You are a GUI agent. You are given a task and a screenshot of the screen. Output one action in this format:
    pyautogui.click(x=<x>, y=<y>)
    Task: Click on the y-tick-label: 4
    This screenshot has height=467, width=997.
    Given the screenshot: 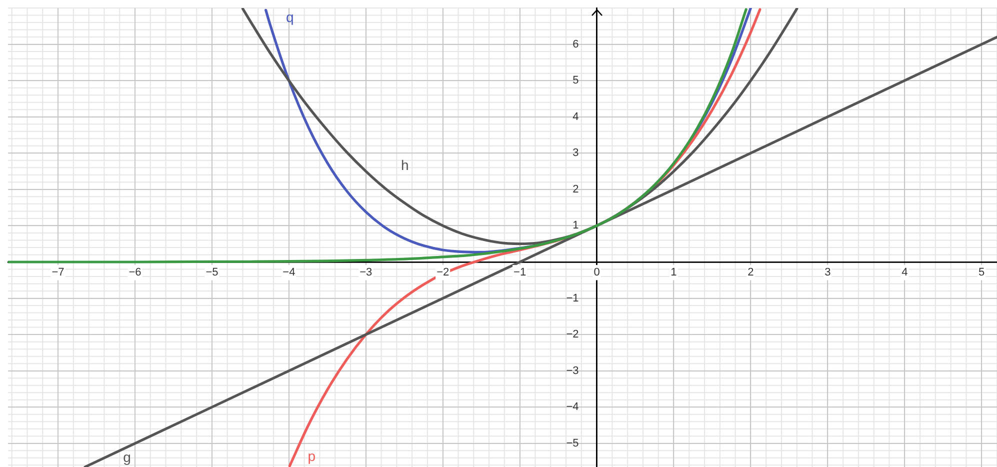 What is the action you would take?
    pyautogui.click(x=575, y=116)
    